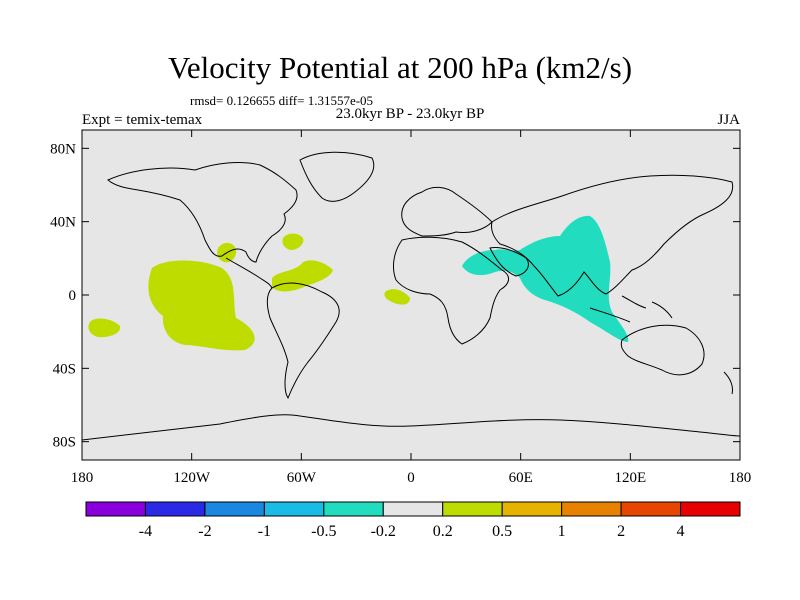 The height and width of the screenshot is (600, 800). Describe the element at coordinates (337, 176) in the screenshot. I see `greenland-coast` at that location.